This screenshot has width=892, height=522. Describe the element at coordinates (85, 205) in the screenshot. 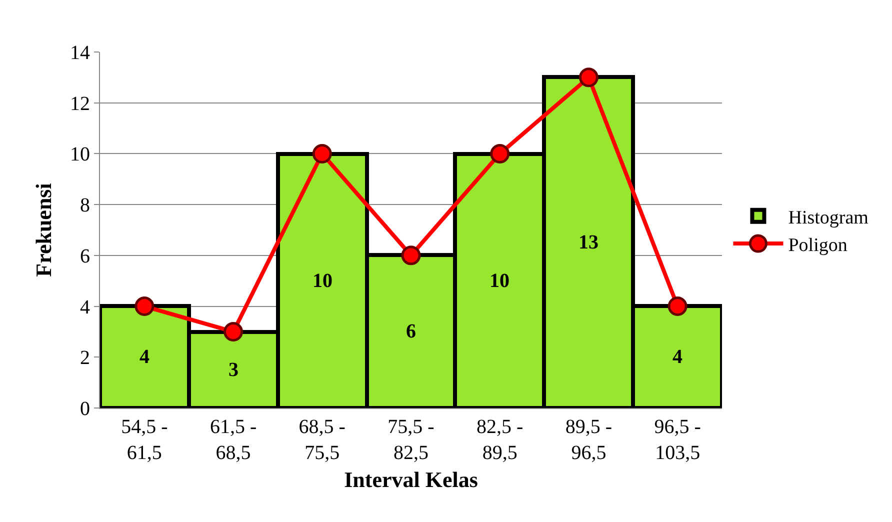

I see `y-tick-label: 8` at that location.